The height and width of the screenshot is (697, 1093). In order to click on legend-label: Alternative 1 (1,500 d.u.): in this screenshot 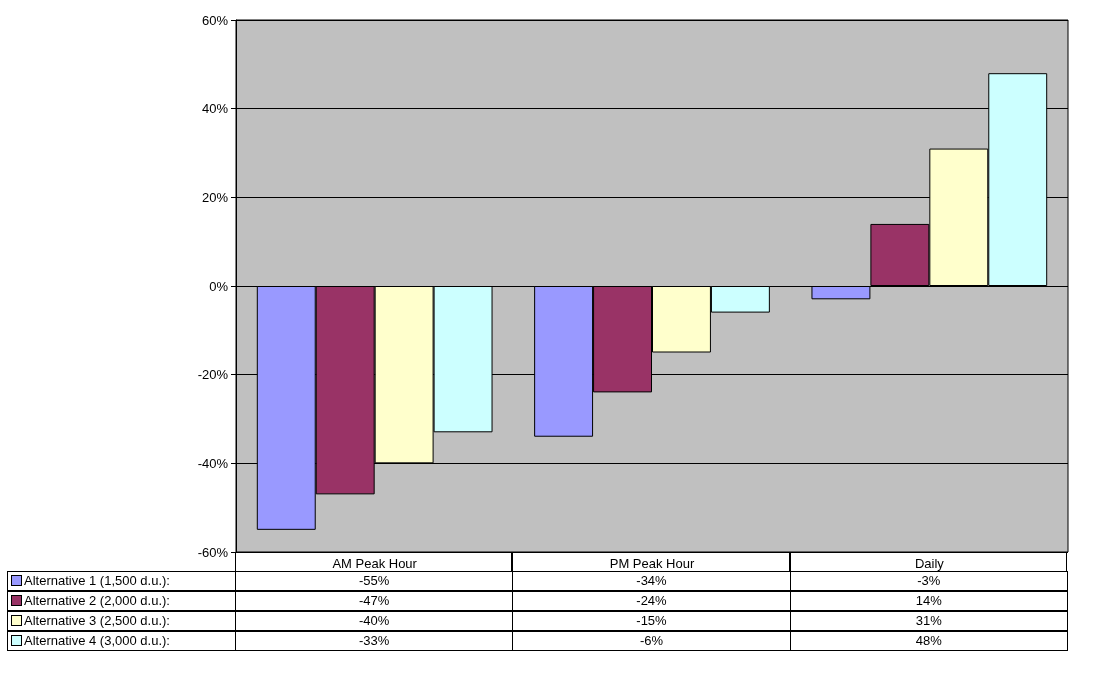, I will do `click(96, 580)`.